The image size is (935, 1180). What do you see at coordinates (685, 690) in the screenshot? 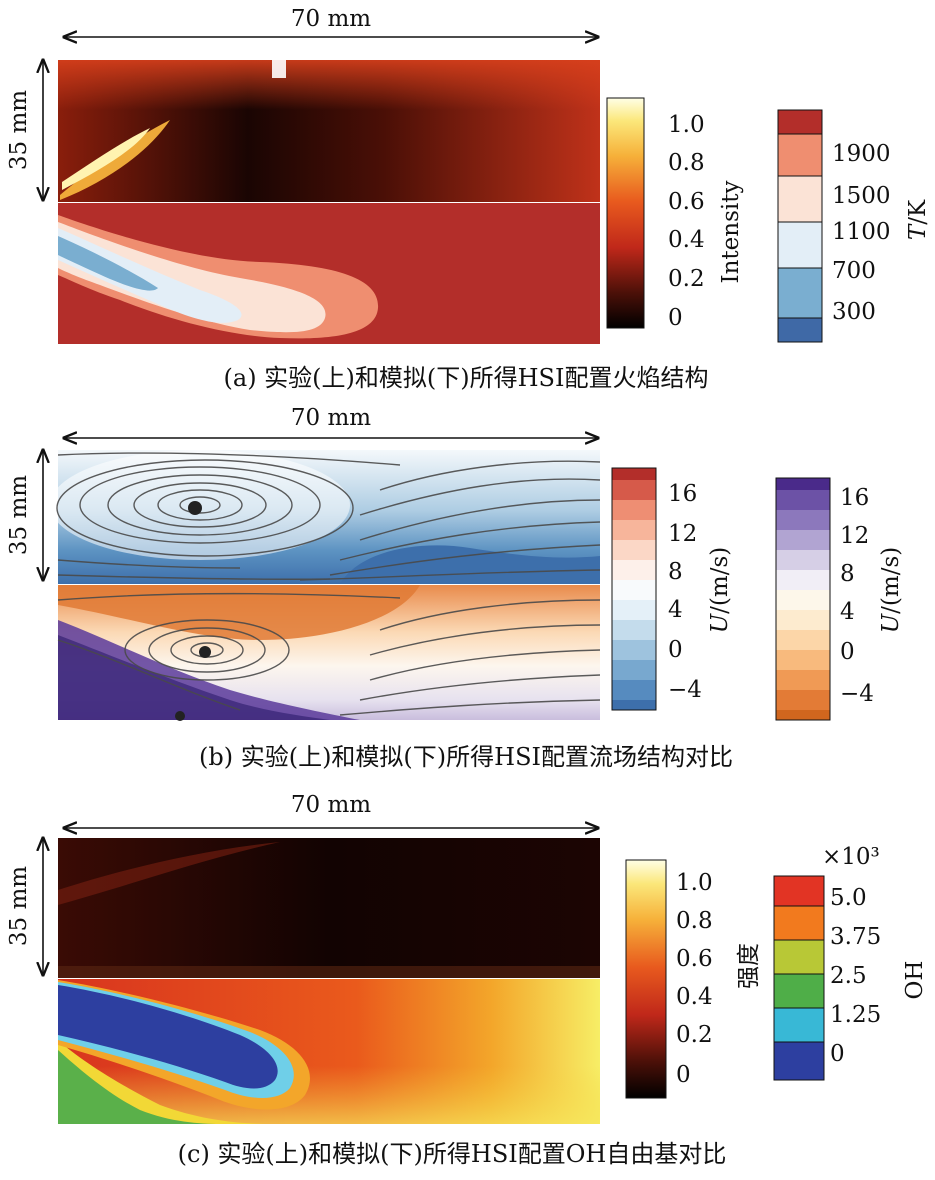
I see `exp-u-tick: −4` at bounding box center [685, 690].